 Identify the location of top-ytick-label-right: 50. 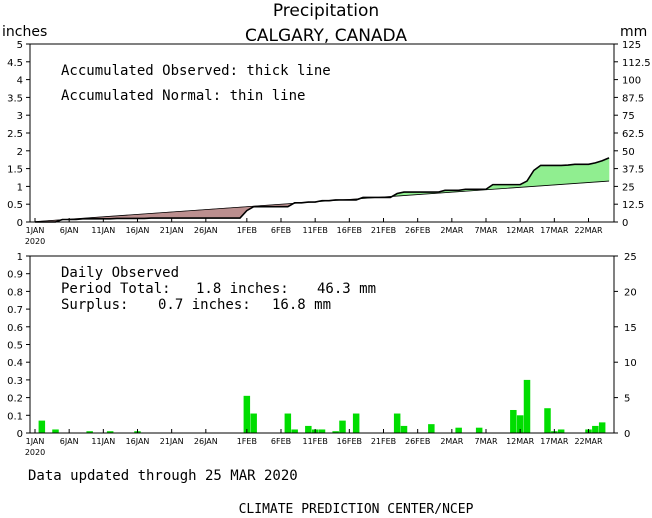
(628, 152).